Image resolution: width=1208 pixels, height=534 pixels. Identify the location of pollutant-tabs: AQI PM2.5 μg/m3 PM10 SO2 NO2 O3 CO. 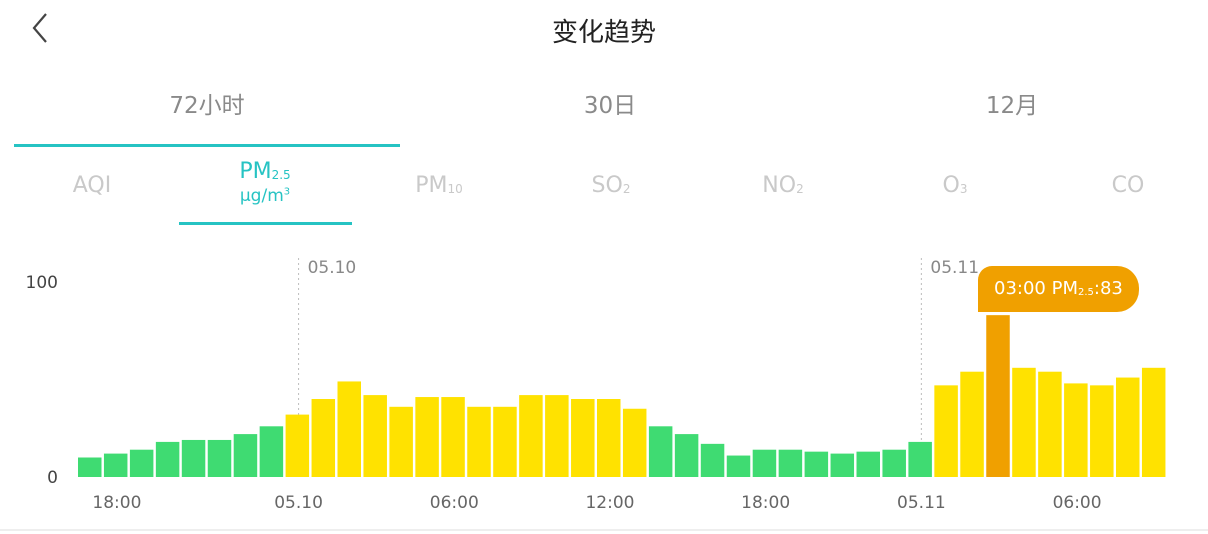
(604, 192).